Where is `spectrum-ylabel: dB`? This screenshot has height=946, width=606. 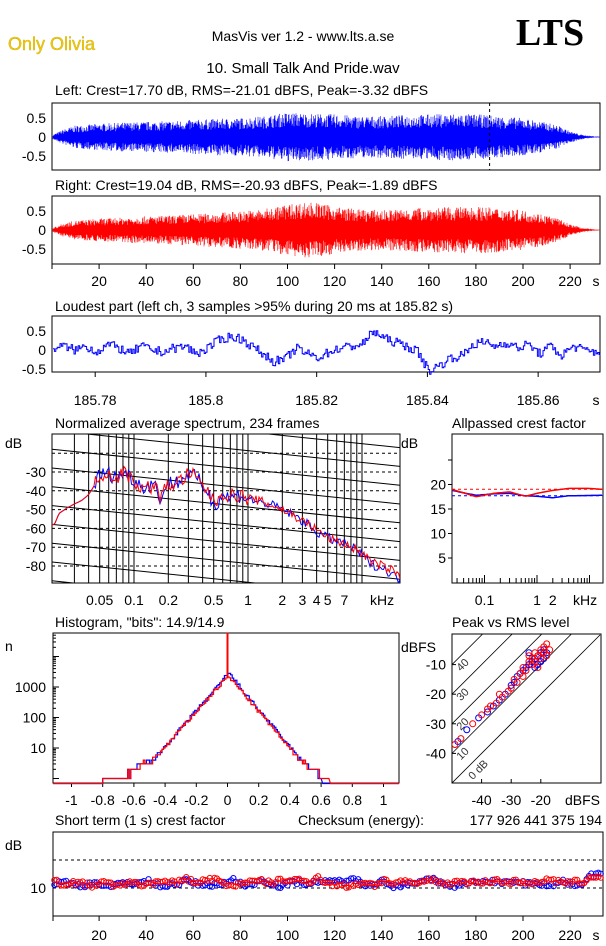 spectrum-ylabel: dB is located at coordinates (13, 443).